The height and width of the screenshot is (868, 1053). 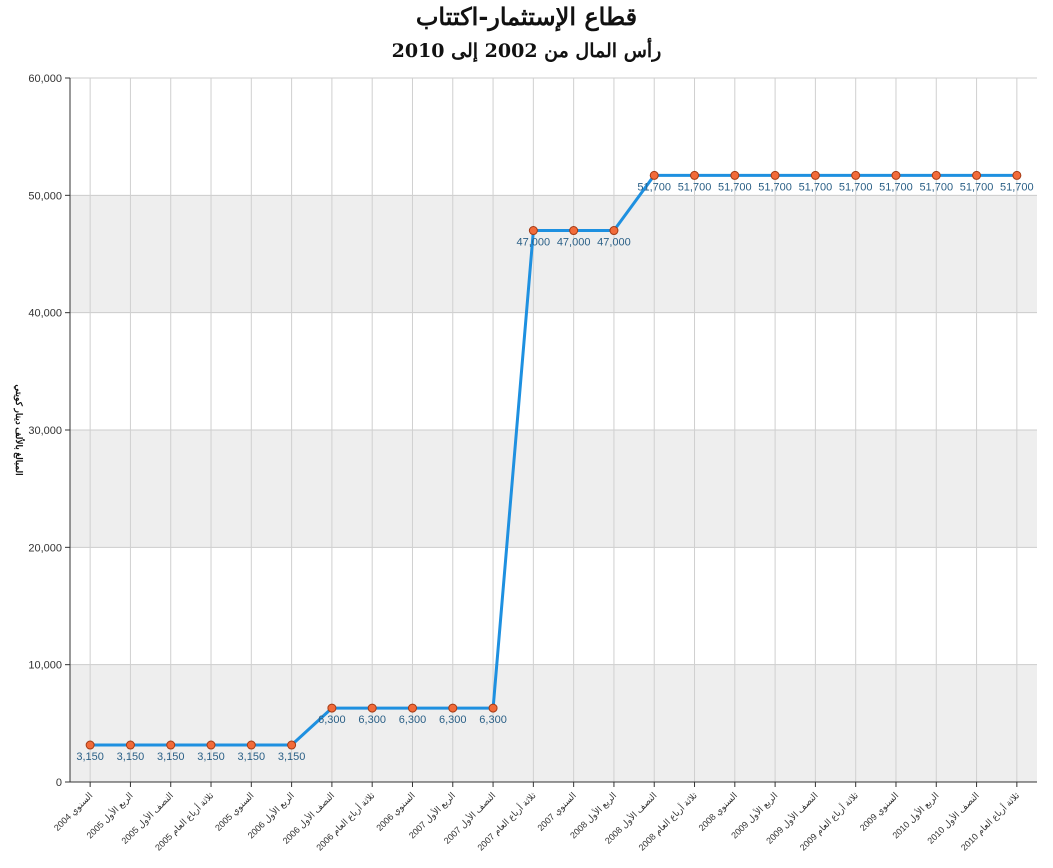 I want to click on x-tick-label: السنوي 2004, so click(x=73, y=811).